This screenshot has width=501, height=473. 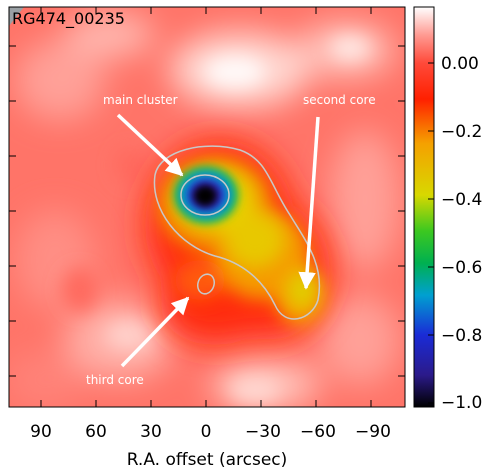 I want to click on x-tick-labels: 90 60 30 0 −30 −60 −90, so click(x=210, y=432).